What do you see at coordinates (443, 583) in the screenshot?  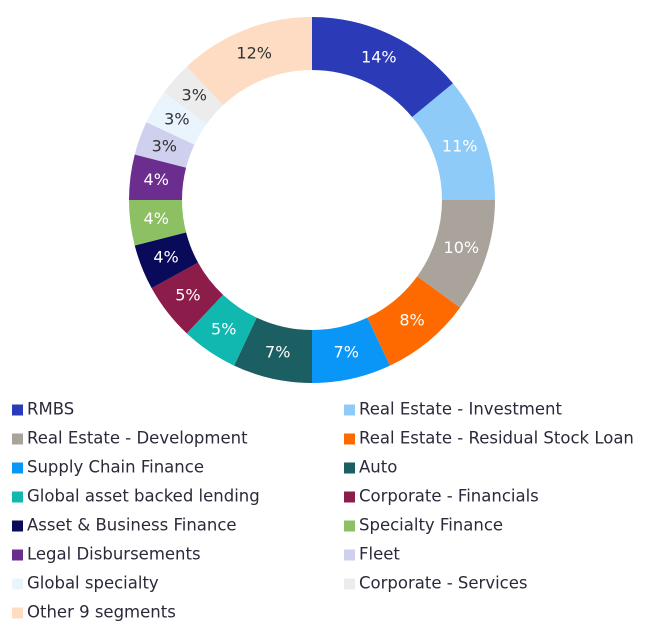 I see `legend-label: Corporate - Services` at bounding box center [443, 583].